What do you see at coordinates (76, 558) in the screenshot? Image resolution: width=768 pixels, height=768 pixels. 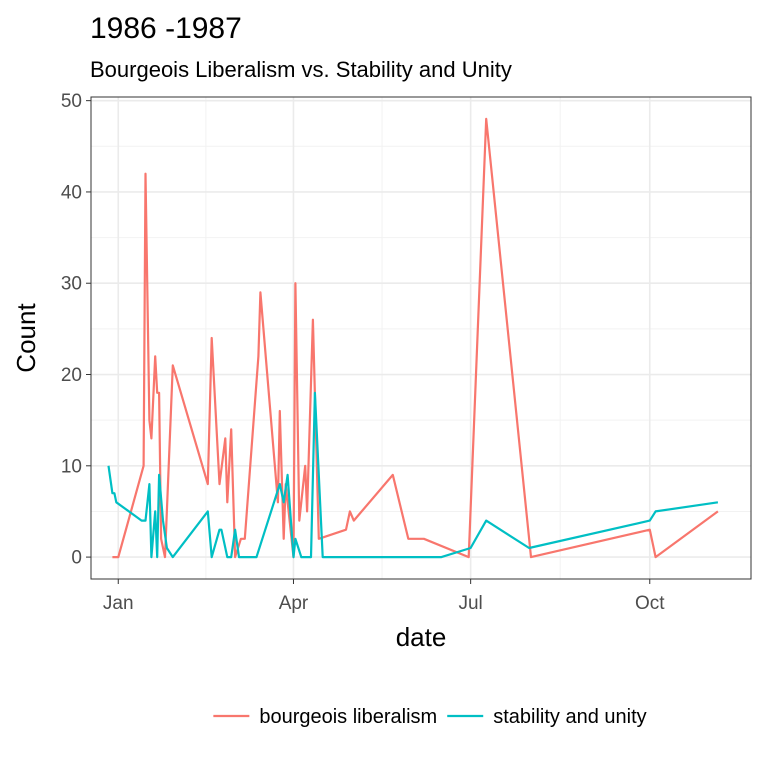 I see `y-tick-label: 0` at bounding box center [76, 558].